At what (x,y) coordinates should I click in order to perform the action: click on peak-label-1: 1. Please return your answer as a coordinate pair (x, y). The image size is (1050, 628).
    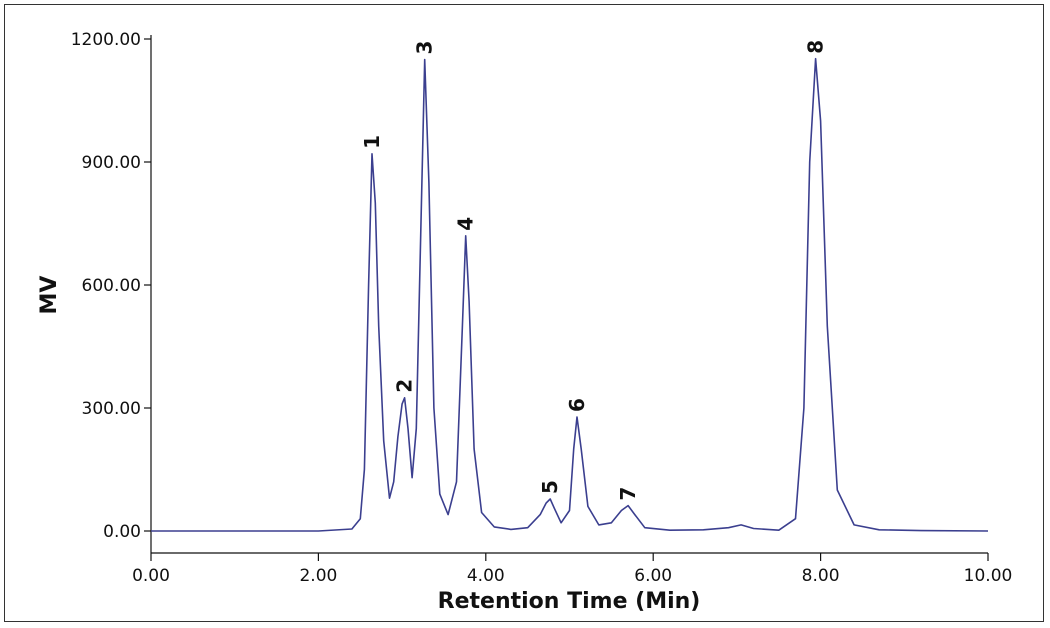
    Looking at the image, I should click on (372, 142).